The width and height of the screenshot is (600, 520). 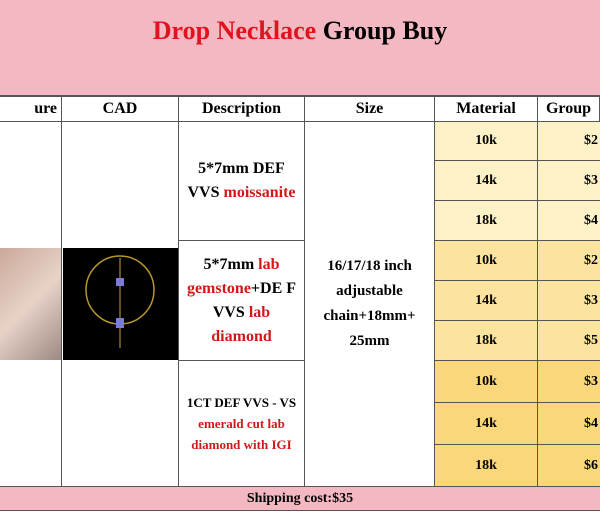 What do you see at coordinates (254, 300) in the screenshot?
I see `text-segment: +DE F VVS` at bounding box center [254, 300].